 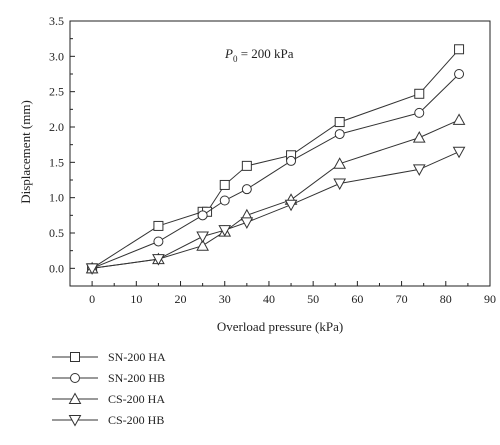 What do you see at coordinates (265, 53) in the screenshot?
I see `annotation-suffix: = 200 kPa` at bounding box center [265, 53].